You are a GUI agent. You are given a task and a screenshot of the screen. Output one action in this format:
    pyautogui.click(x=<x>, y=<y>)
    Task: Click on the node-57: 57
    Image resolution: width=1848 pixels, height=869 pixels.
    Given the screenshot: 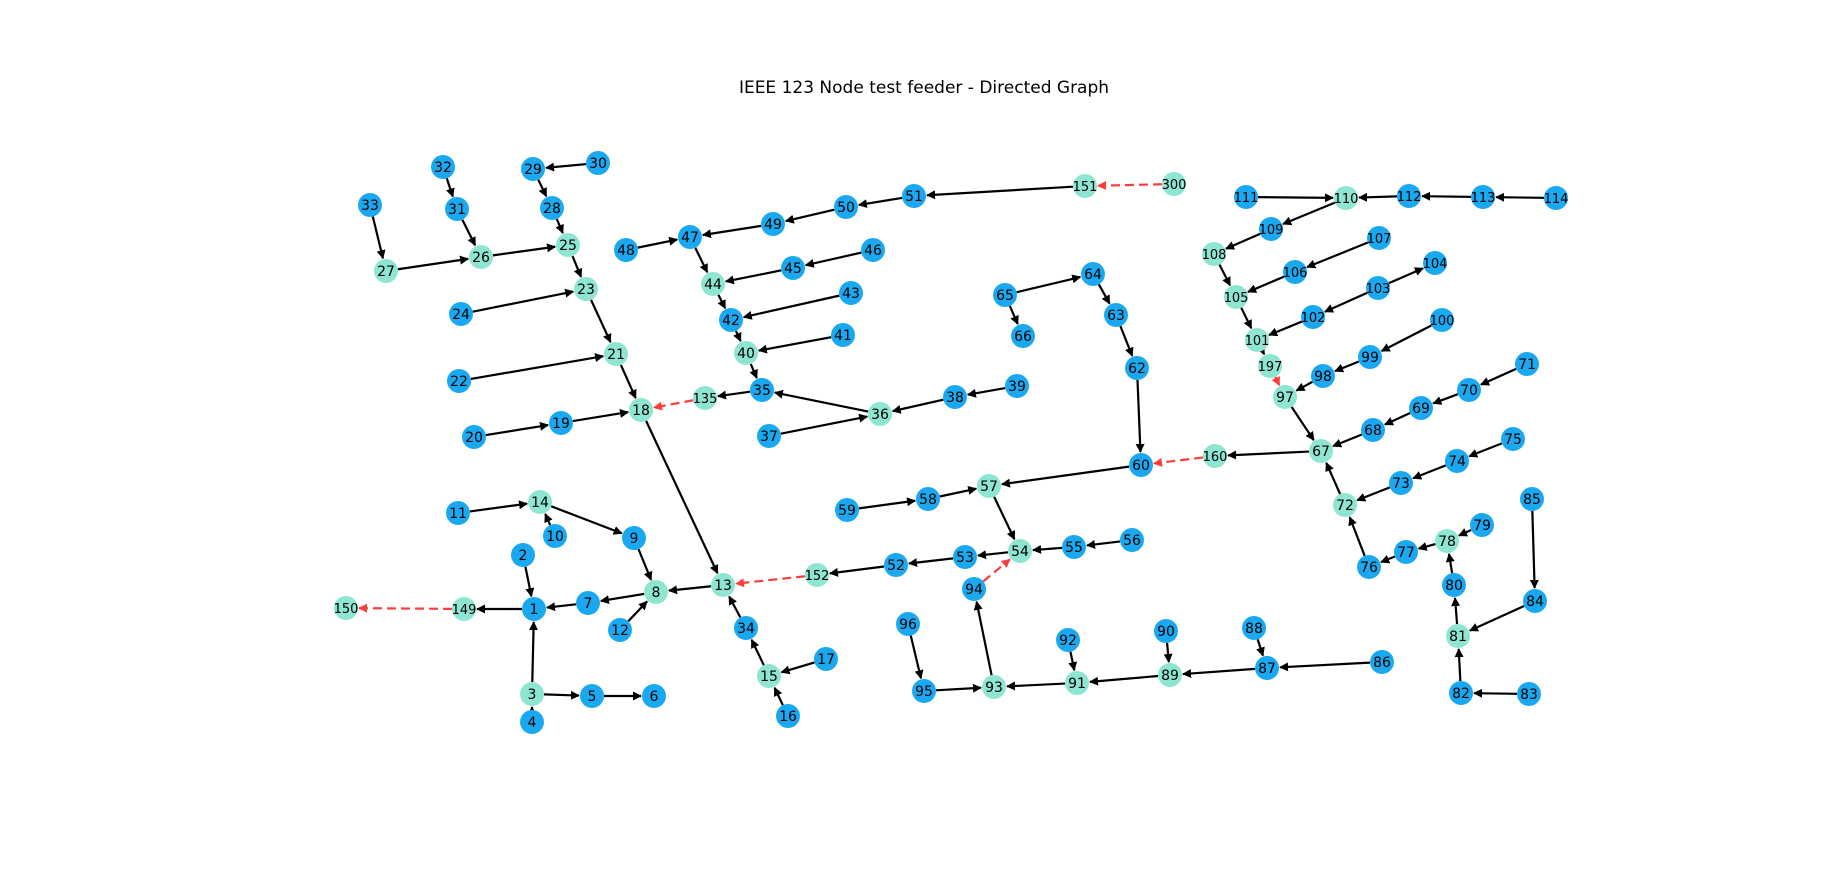 What is the action you would take?
    pyautogui.click(x=989, y=486)
    